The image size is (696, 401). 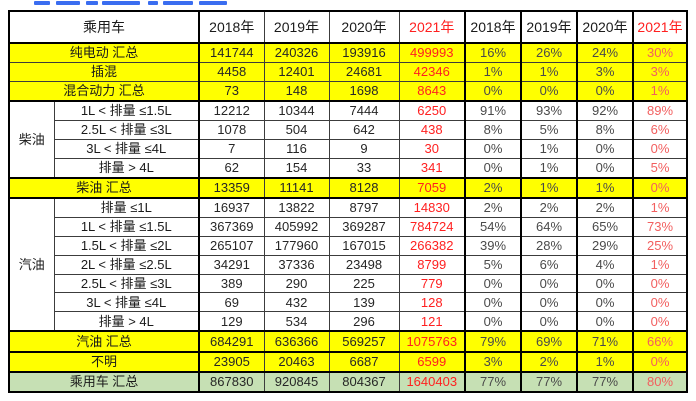 I want to click on count-2018: 129, so click(x=231, y=321).